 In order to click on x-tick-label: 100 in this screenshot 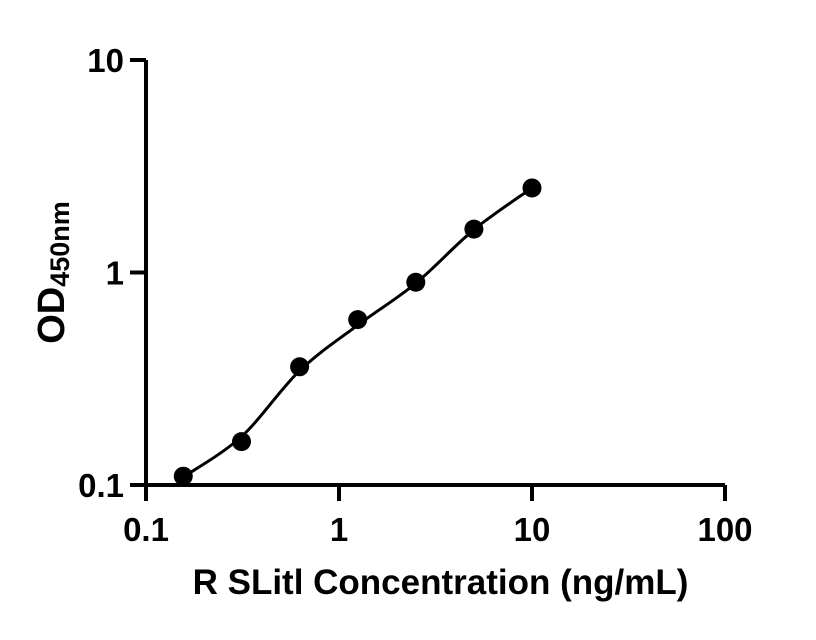, I will do `click(724, 529)`.